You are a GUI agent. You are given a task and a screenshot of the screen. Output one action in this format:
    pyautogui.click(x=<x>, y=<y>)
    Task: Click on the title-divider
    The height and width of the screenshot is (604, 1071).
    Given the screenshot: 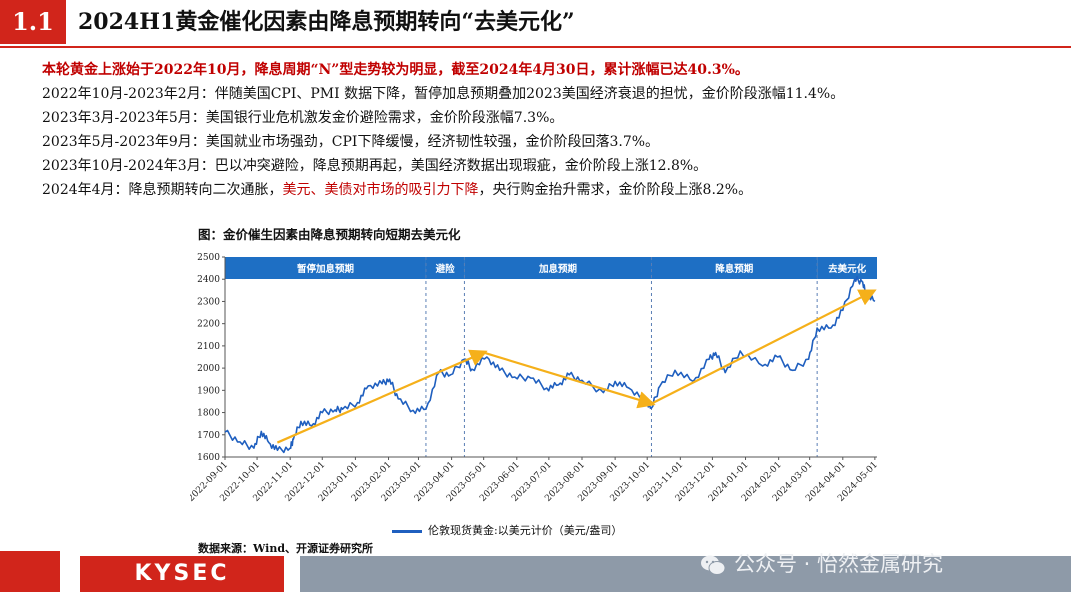 What is the action you would take?
    pyautogui.click(x=535, y=47)
    